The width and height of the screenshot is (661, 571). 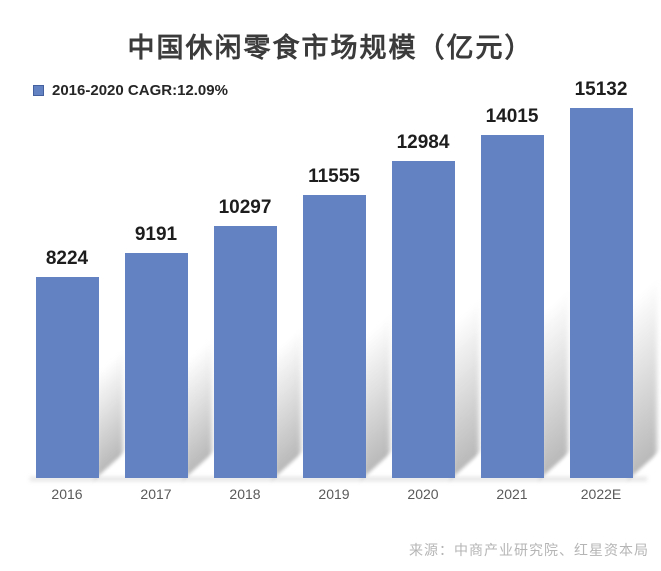 What do you see at coordinates (67, 258) in the screenshot?
I see `bar-value-2016: 8224` at bounding box center [67, 258].